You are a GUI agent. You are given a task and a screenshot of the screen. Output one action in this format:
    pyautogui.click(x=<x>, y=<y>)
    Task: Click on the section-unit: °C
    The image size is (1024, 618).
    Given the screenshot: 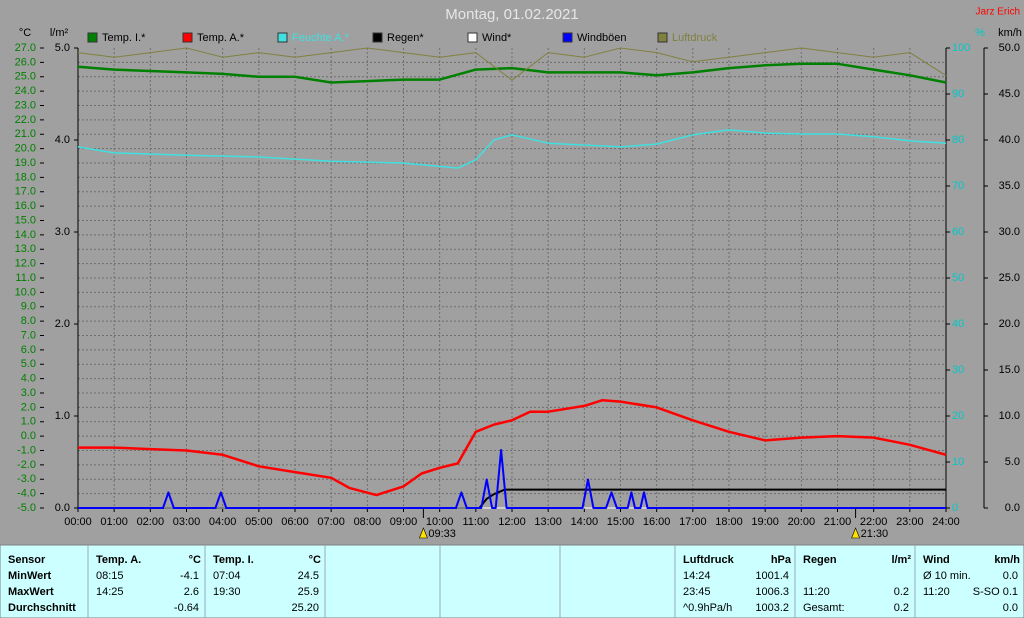 What is the action you would take?
    pyautogui.click(x=195, y=560)
    